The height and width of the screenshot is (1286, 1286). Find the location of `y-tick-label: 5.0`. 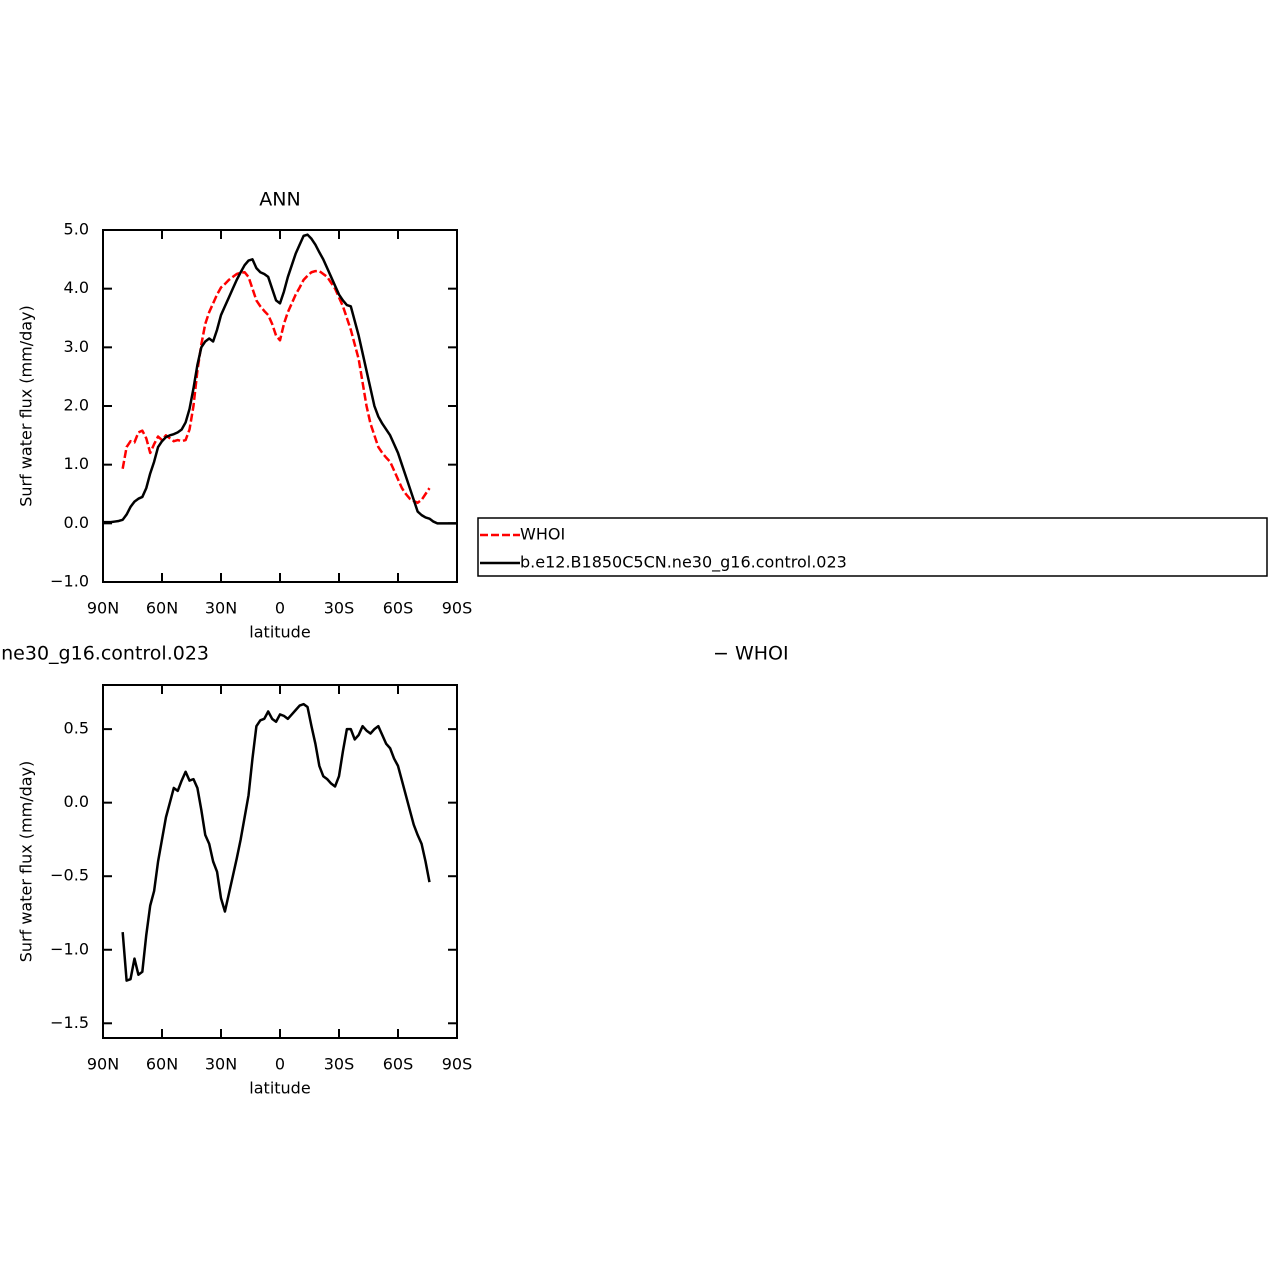

y-tick-label: 5.0 is located at coordinates (76, 229).